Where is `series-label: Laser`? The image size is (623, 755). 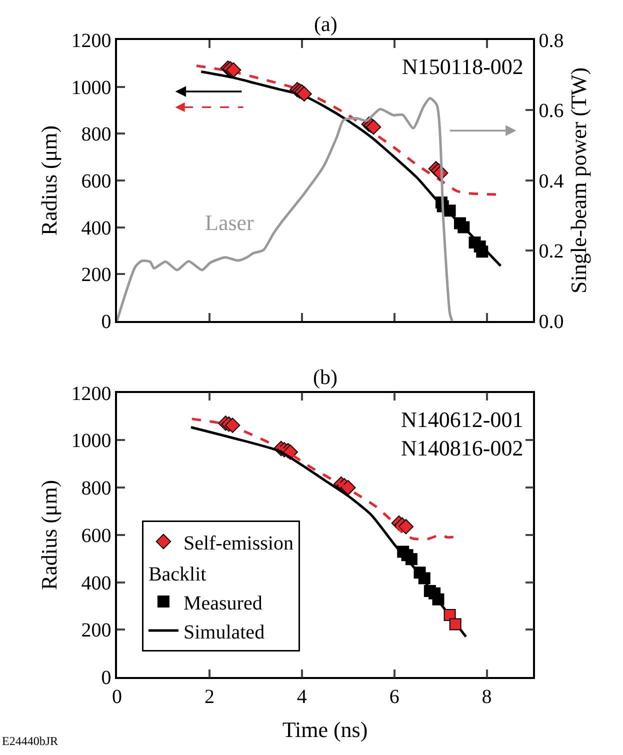
series-label: Laser is located at coordinates (230, 222).